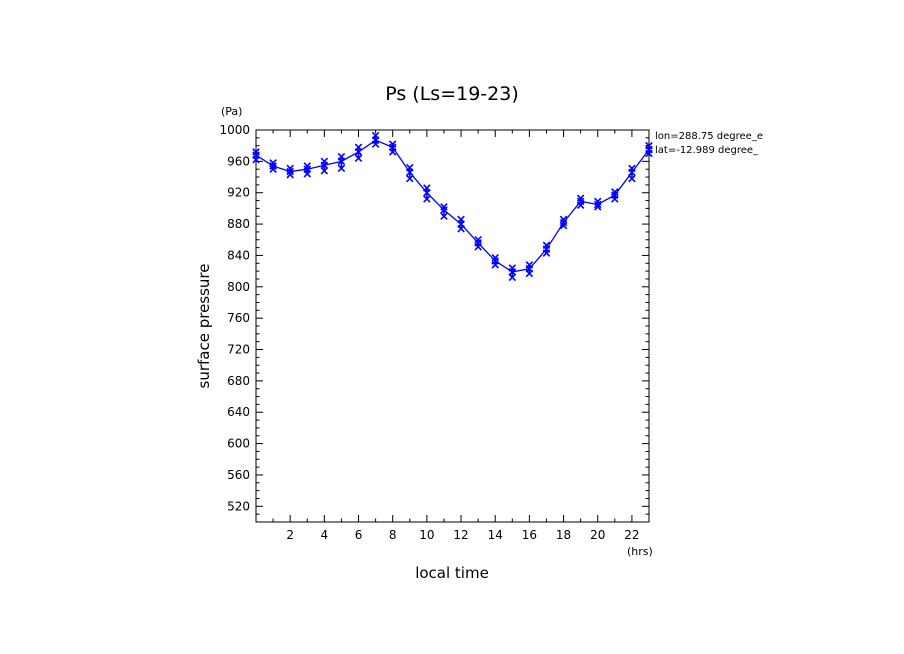 The width and height of the screenshot is (904, 654). I want to click on y-tick-label: 920, so click(238, 193).